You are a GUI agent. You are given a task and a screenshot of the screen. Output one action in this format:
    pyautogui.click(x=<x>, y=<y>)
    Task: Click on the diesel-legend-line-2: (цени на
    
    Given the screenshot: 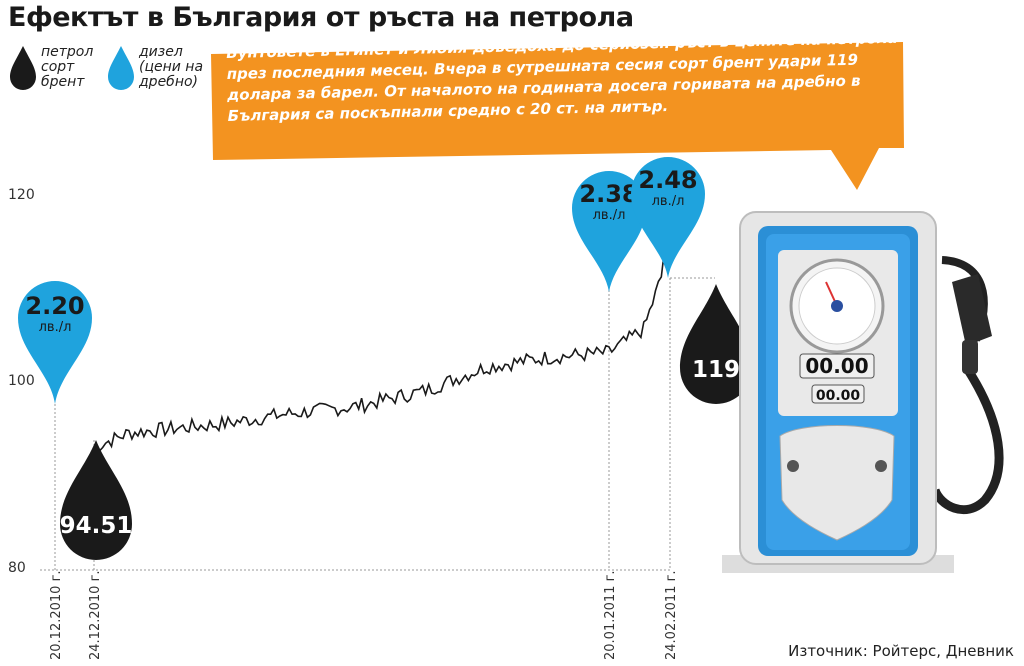 What is the action you would take?
    pyautogui.click(x=171, y=67)
    